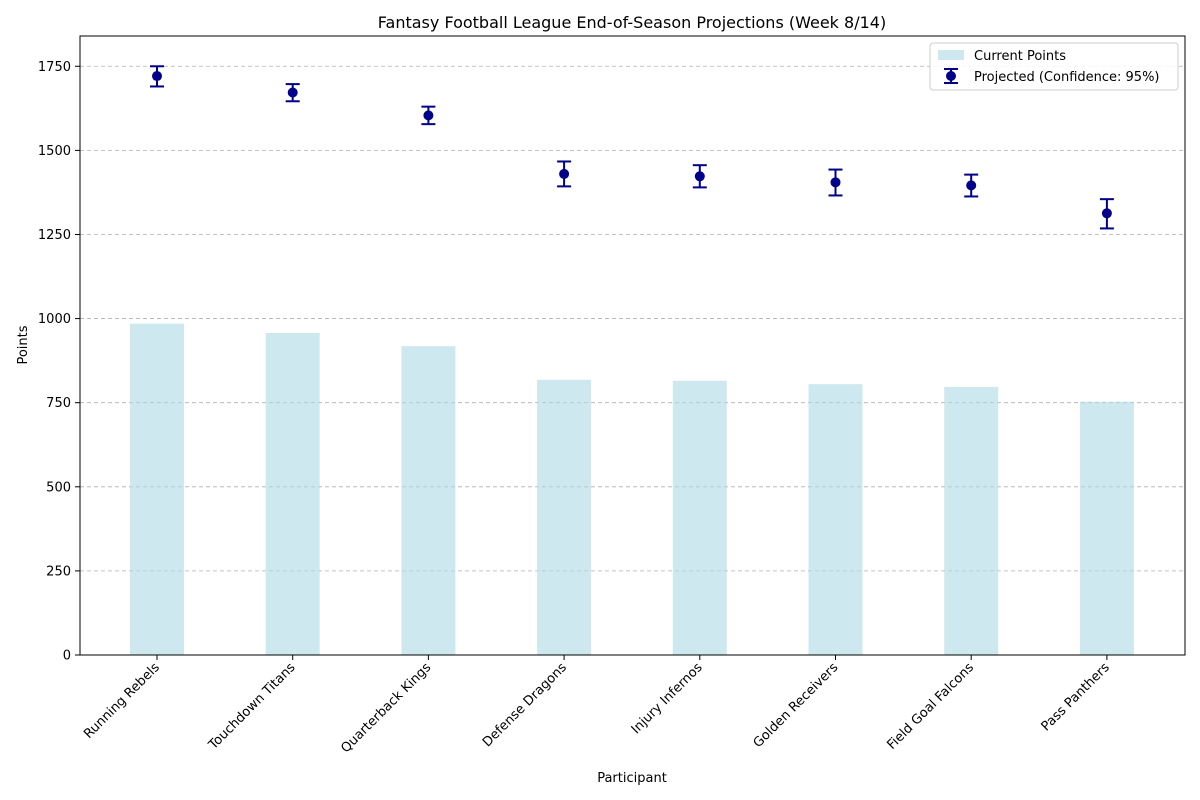  I want to click on y-tick-label: 750, so click(58, 403).